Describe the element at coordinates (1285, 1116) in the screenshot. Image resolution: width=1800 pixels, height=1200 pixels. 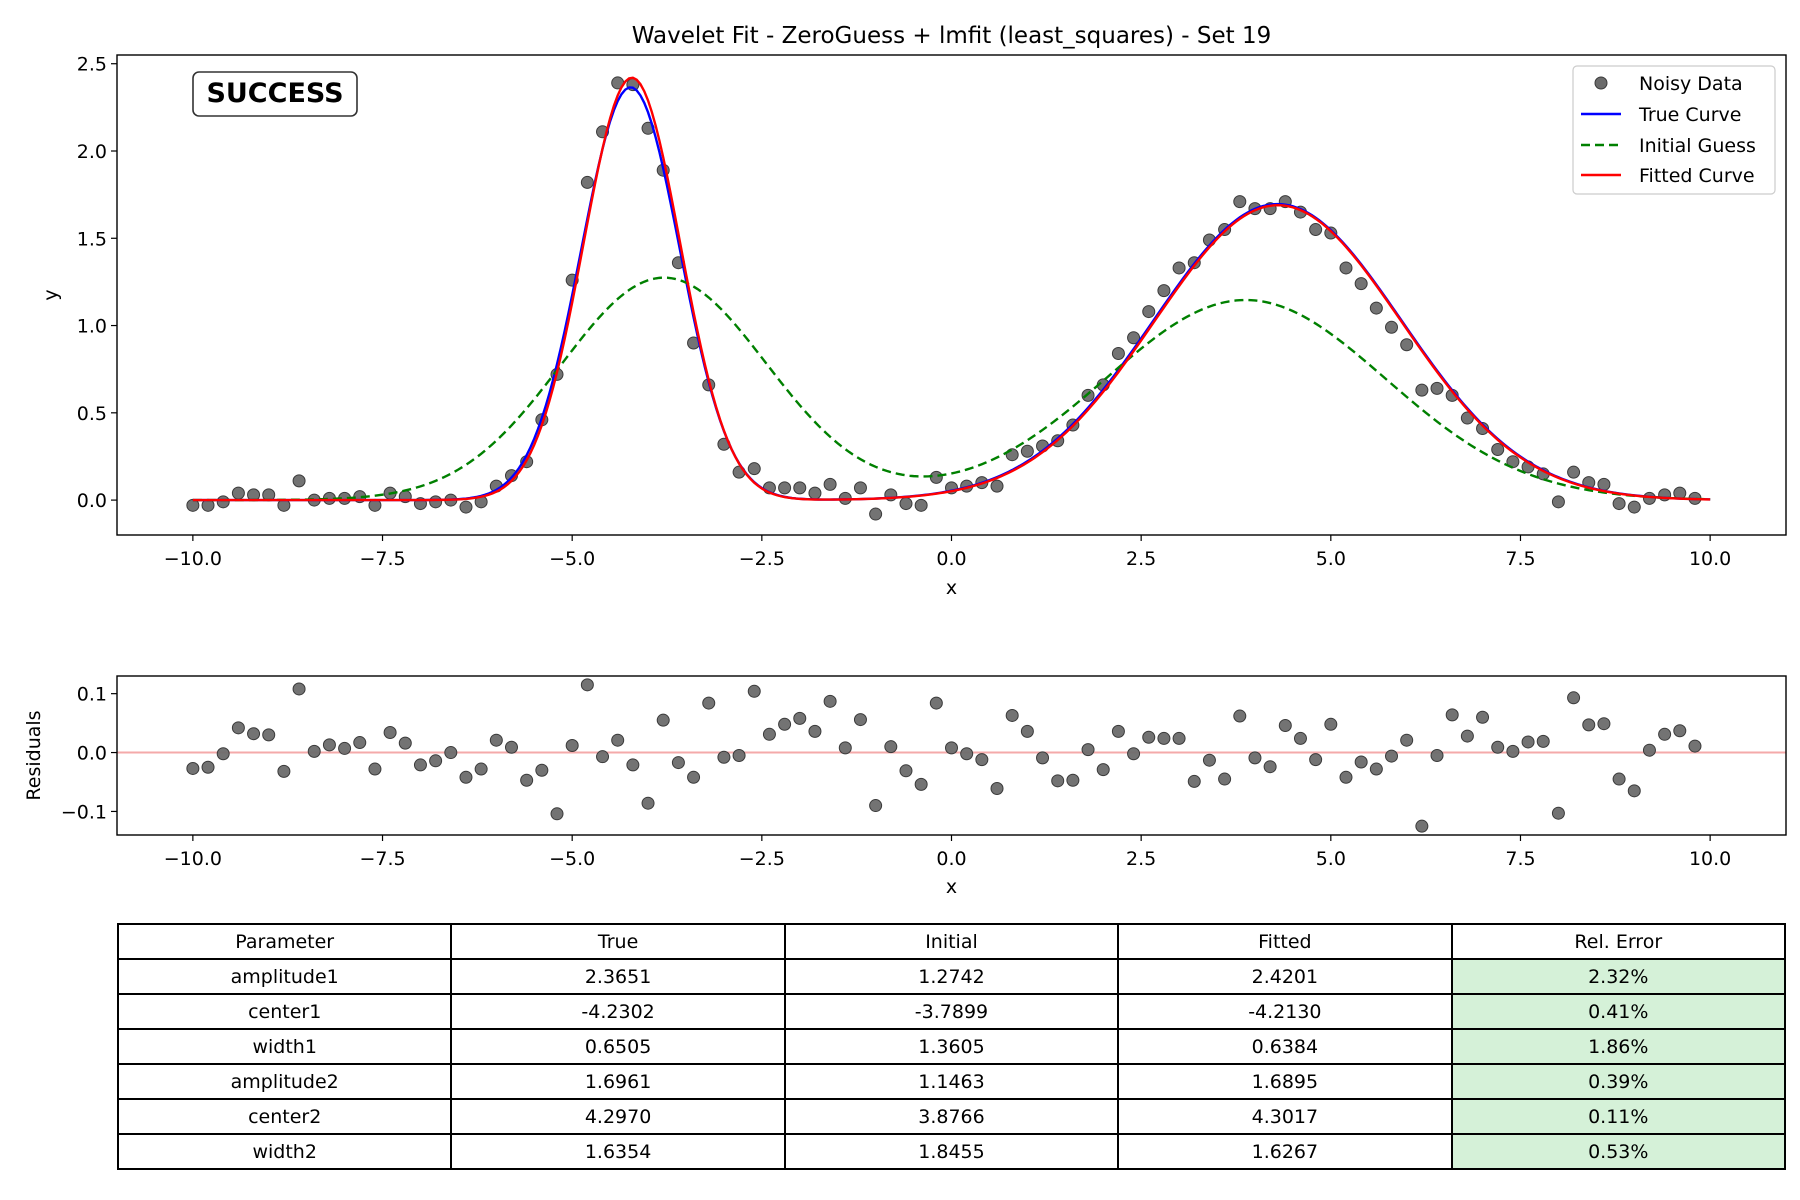
I see `table-cell: 4.3017` at that location.